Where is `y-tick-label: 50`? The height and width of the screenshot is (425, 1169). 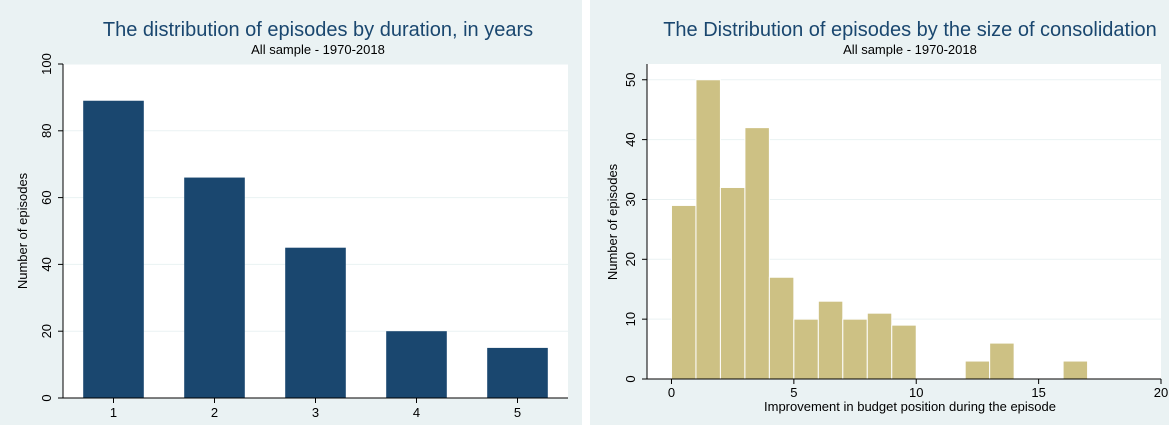
y-tick-label: 50 is located at coordinates (630, 80).